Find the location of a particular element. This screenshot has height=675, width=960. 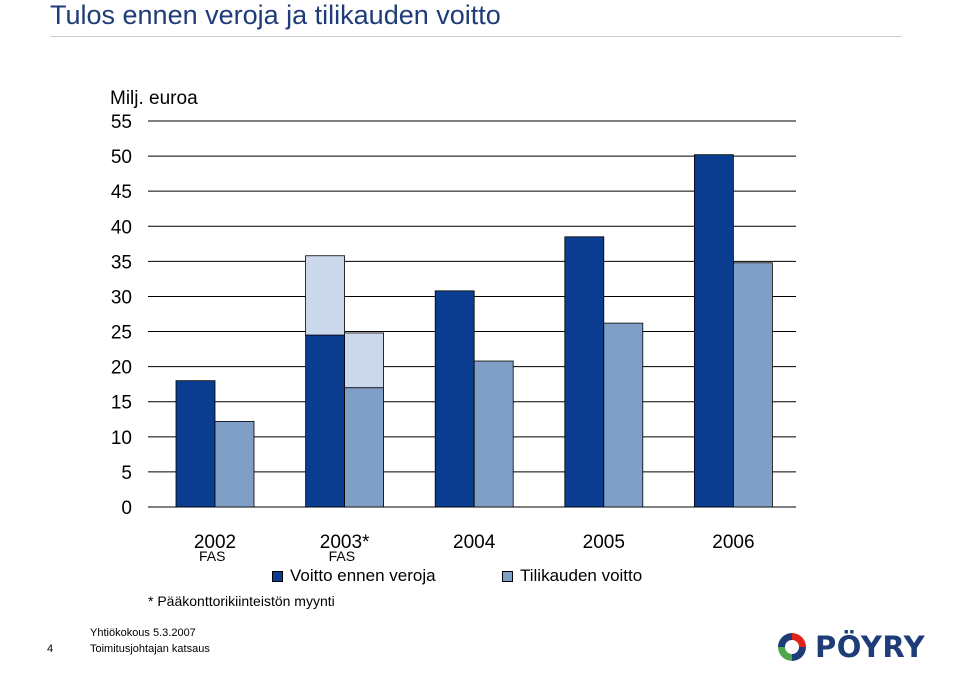

page-title: Tulos ennen veroja ja tilikauden voitto is located at coordinates (275, 15).